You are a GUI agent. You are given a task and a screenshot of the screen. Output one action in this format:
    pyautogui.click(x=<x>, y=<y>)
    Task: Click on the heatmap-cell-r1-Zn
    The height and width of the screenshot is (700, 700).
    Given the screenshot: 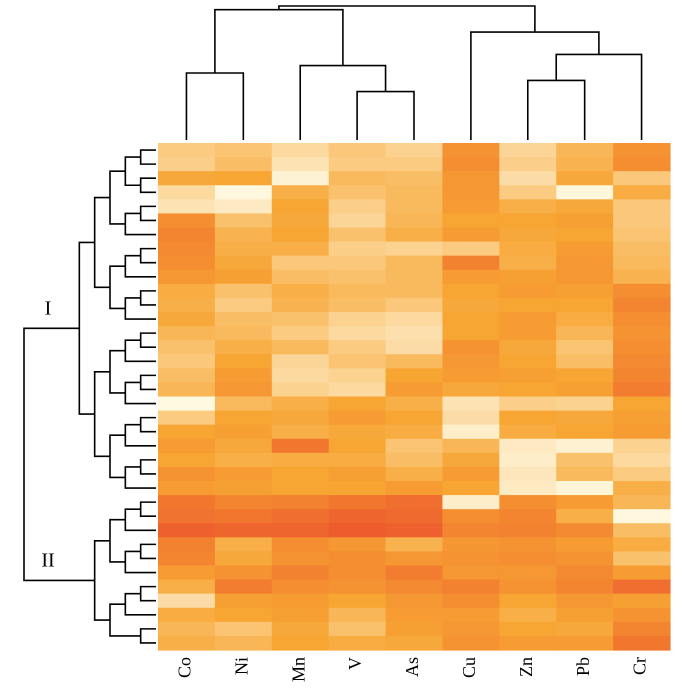 What is the action you would take?
    pyautogui.click(x=528, y=164)
    